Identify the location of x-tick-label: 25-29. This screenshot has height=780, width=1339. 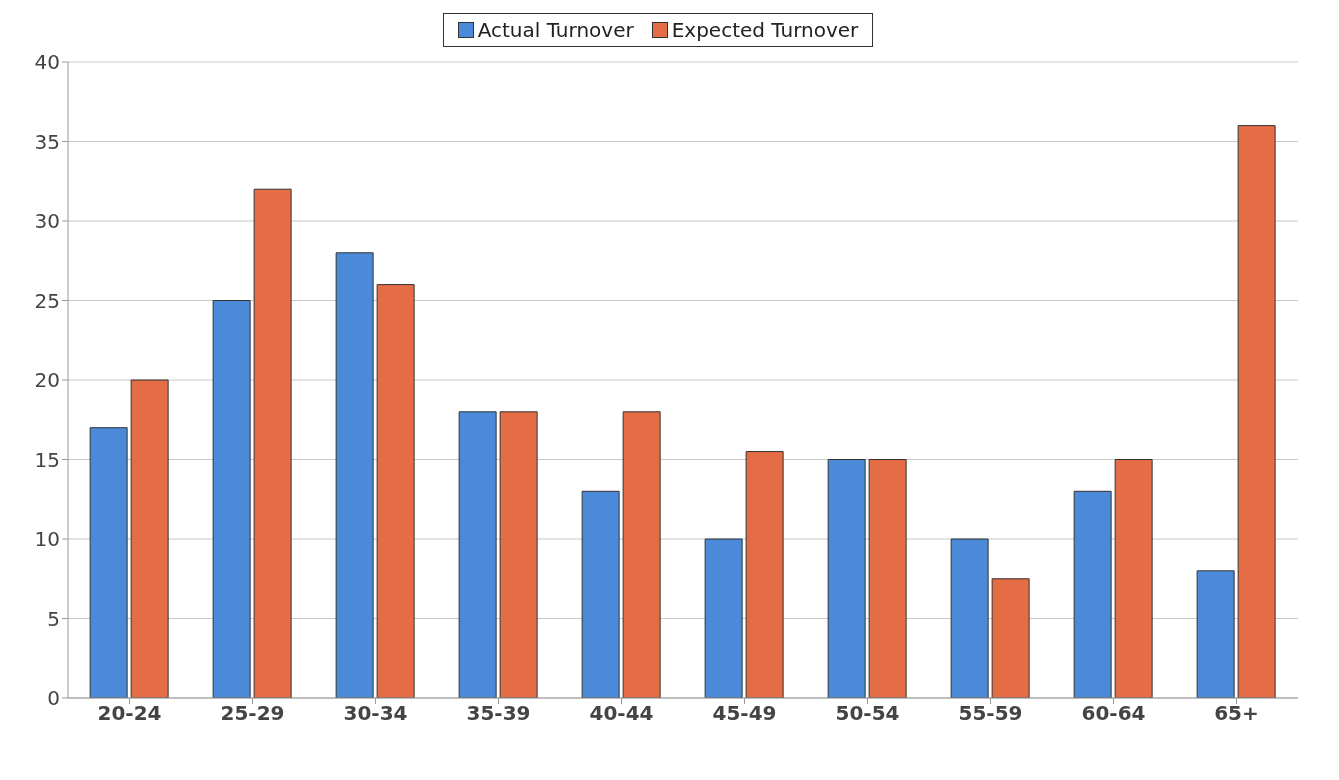
(252, 713).